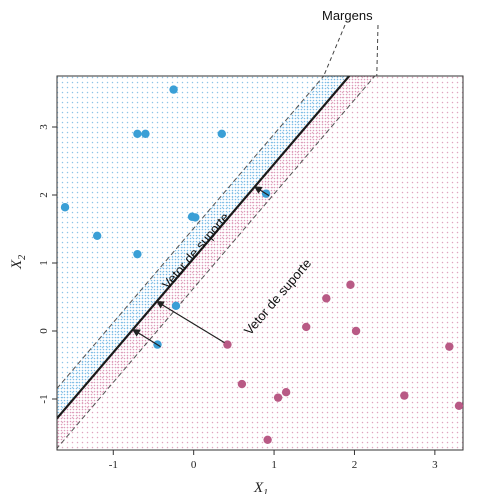  What do you see at coordinates (44, 127) in the screenshot?
I see `y-tick-label: 3` at bounding box center [44, 127].